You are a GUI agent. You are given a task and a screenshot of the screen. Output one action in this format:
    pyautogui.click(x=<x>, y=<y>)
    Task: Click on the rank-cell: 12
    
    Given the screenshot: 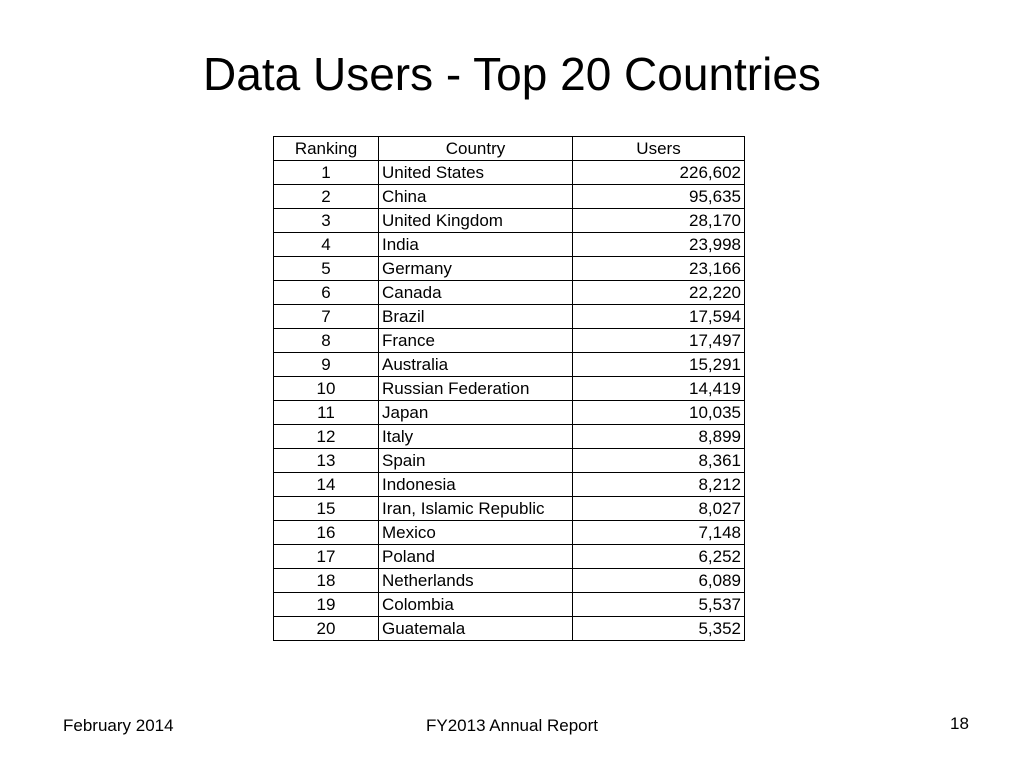 What is the action you would take?
    pyautogui.click(x=326, y=436)
    